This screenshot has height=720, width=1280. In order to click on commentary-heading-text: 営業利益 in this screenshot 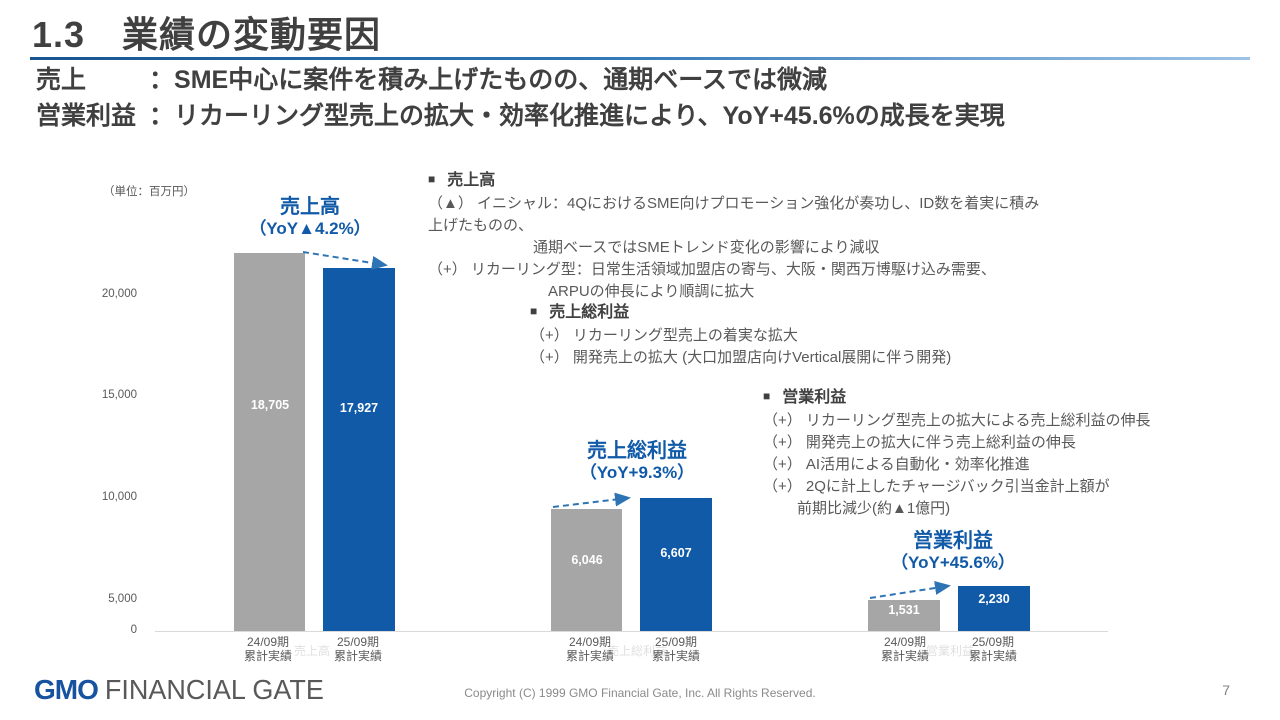, I will do `click(814, 397)`.